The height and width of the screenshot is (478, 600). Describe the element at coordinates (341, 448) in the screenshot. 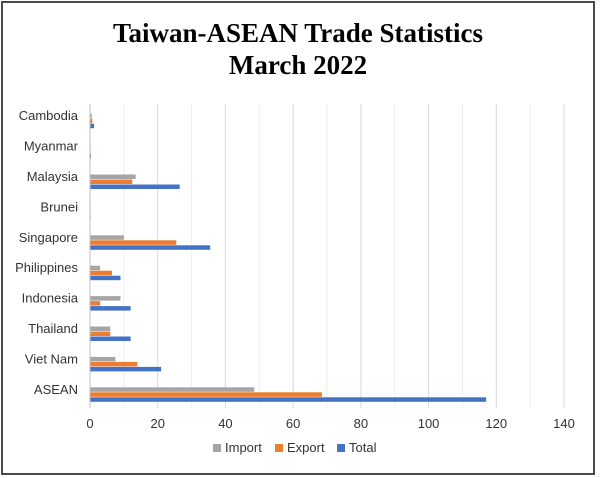

I see `legend-swatch-total` at that location.